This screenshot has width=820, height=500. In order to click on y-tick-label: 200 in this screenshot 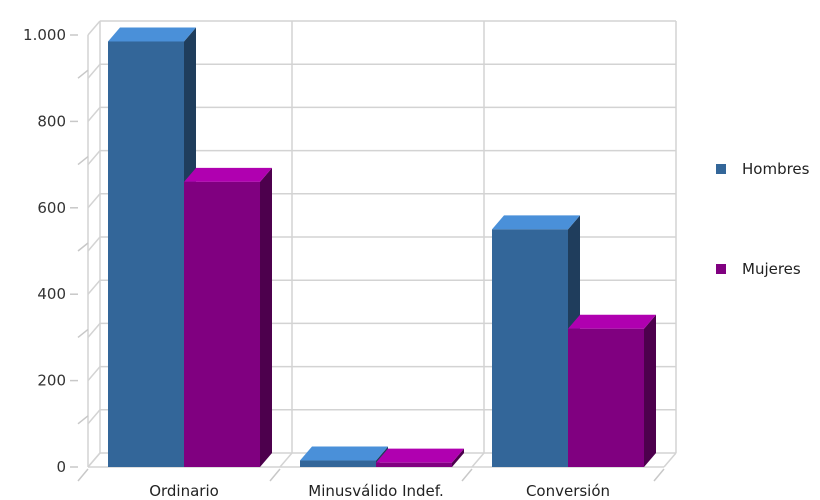, I will do `click(51, 381)`.